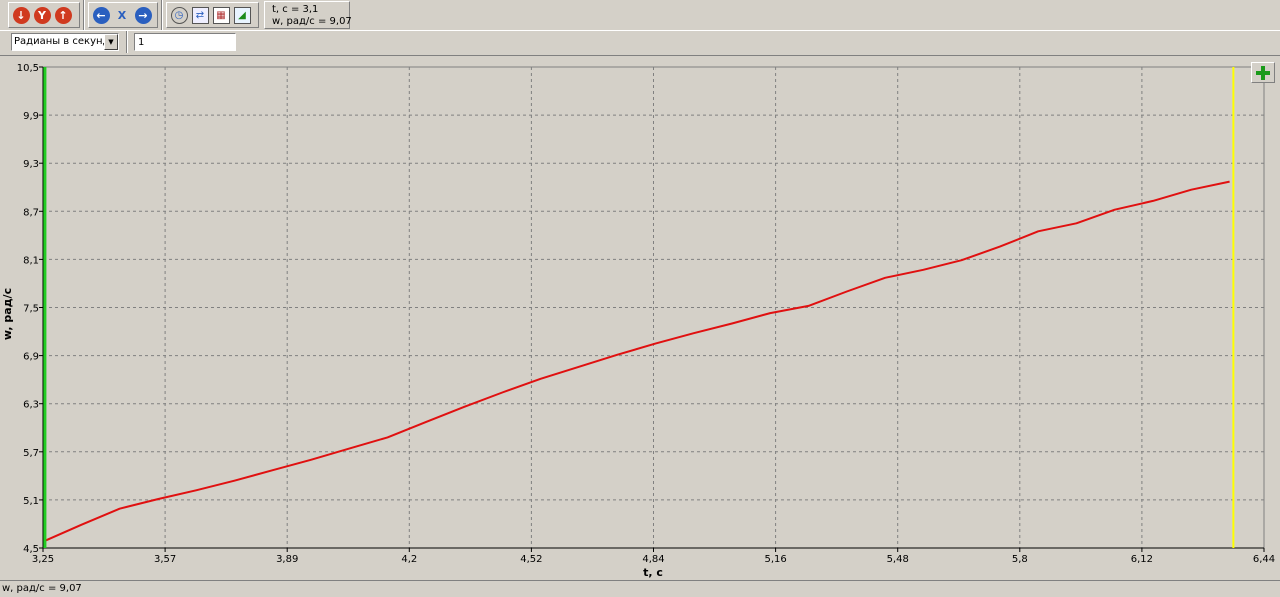 The width and height of the screenshot is (1280, 597). Describe the element at coordinates (7, 314) in the screenshot. I see `y-axis-label: w, рад/с` at that location.